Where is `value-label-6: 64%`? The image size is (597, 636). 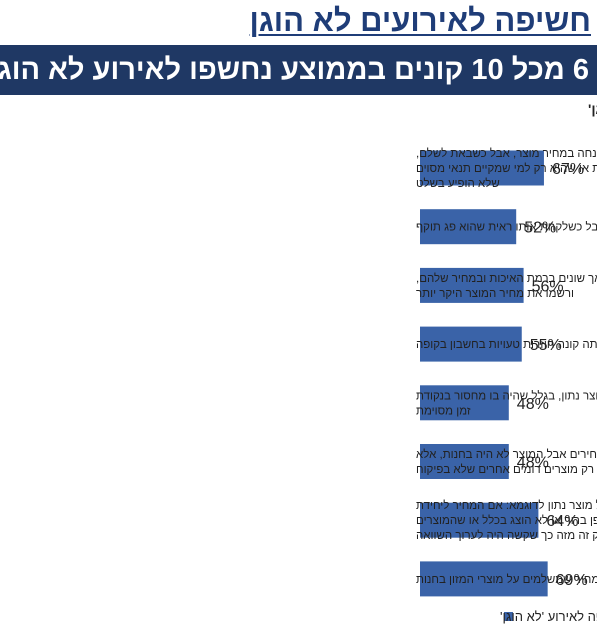 value-label-6: 64% is located at coordinates (562, 521).